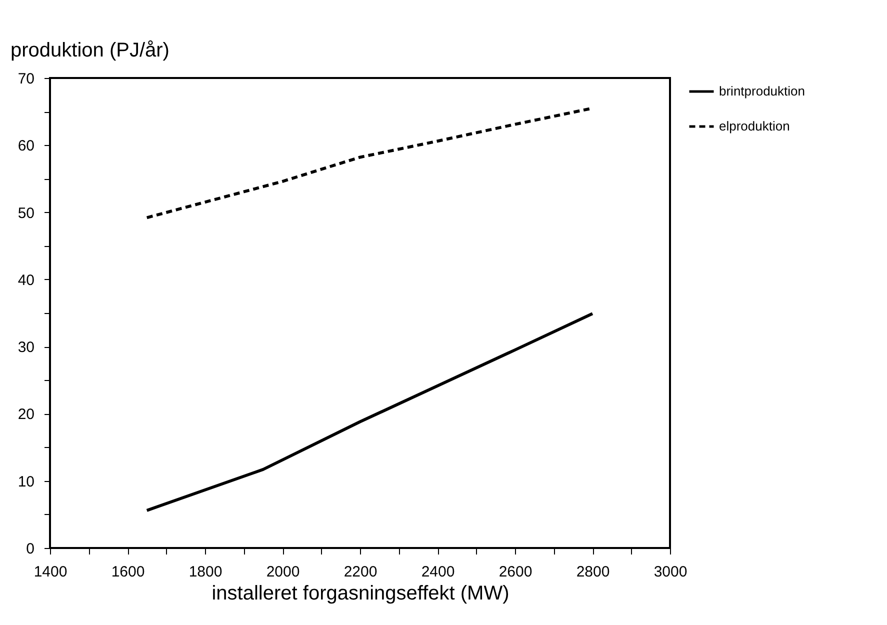 The height and width of the screenshot is (625, 887). I want to click on y-axis-title: produktion (PJ/år), so click(90, 51).